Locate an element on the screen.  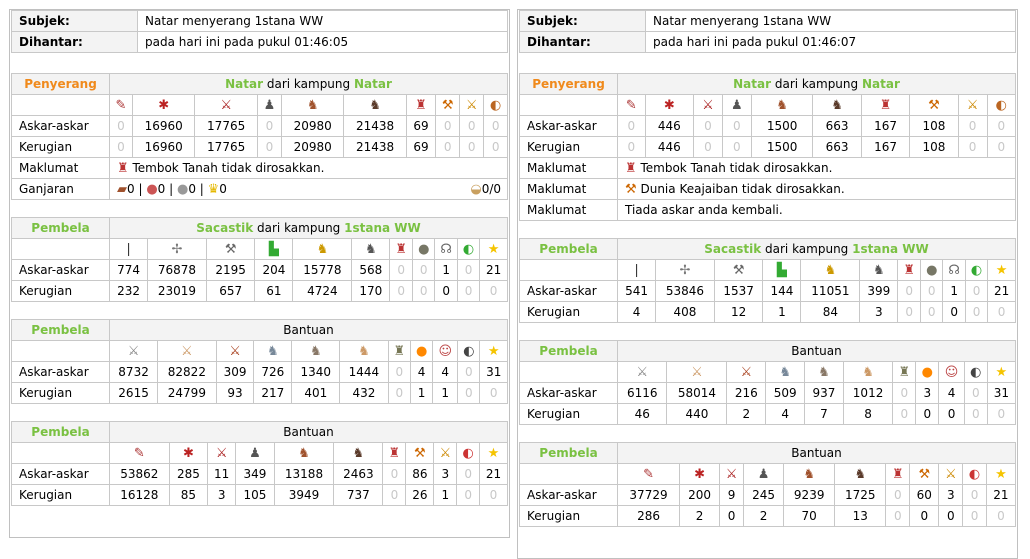
unit-count: 1 is located at coordinates (446, 270).